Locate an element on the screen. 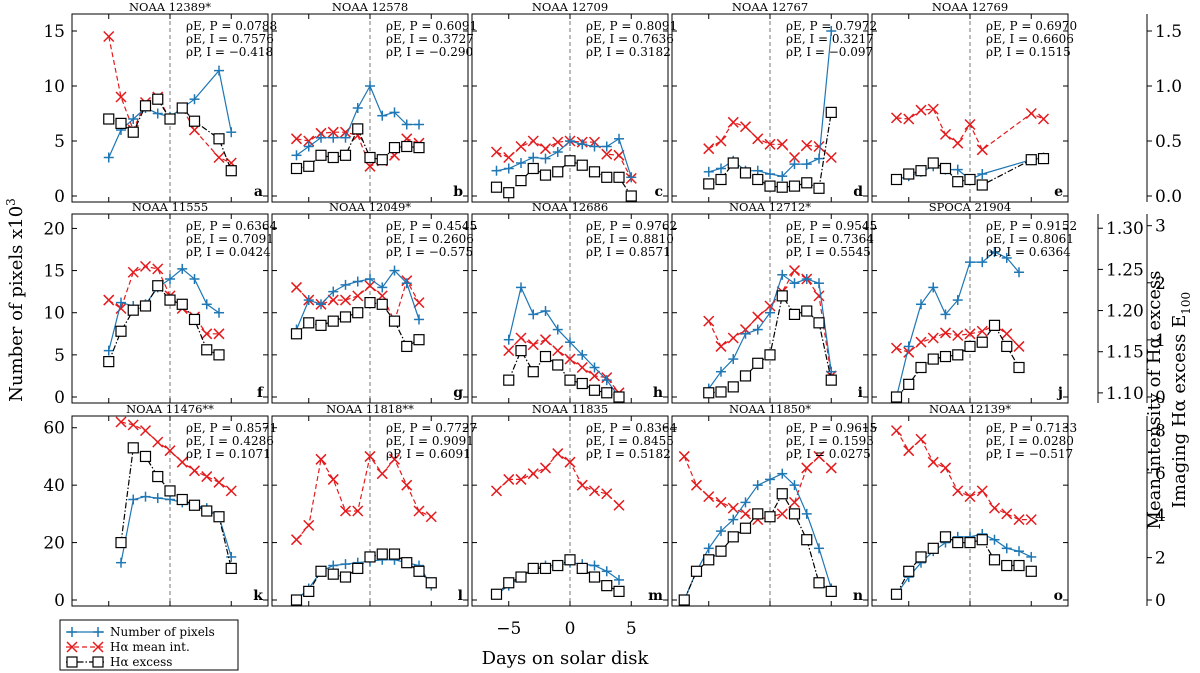 The height and width of the screenshot is (673, 1200). panel-title: NOAA 12049* is located at coordinates (370, 207).